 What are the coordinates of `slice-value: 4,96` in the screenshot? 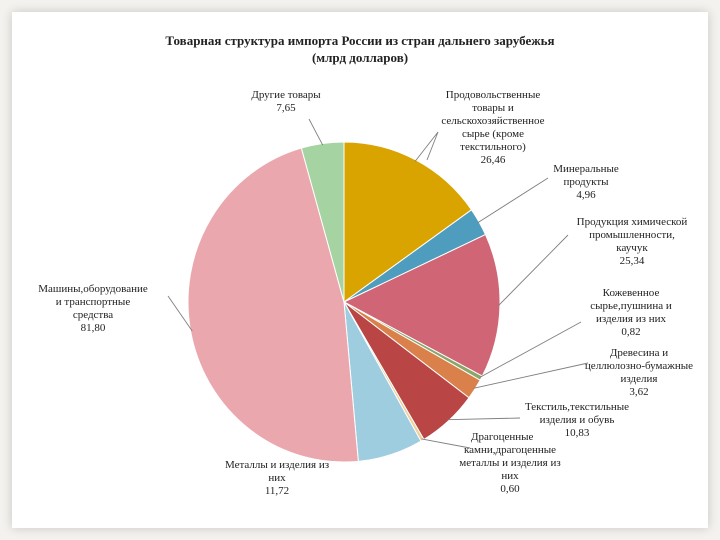 It's located at (586, 195).